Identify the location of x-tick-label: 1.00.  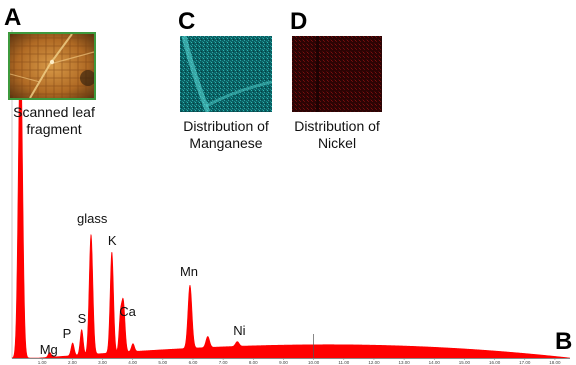
(42, 362).